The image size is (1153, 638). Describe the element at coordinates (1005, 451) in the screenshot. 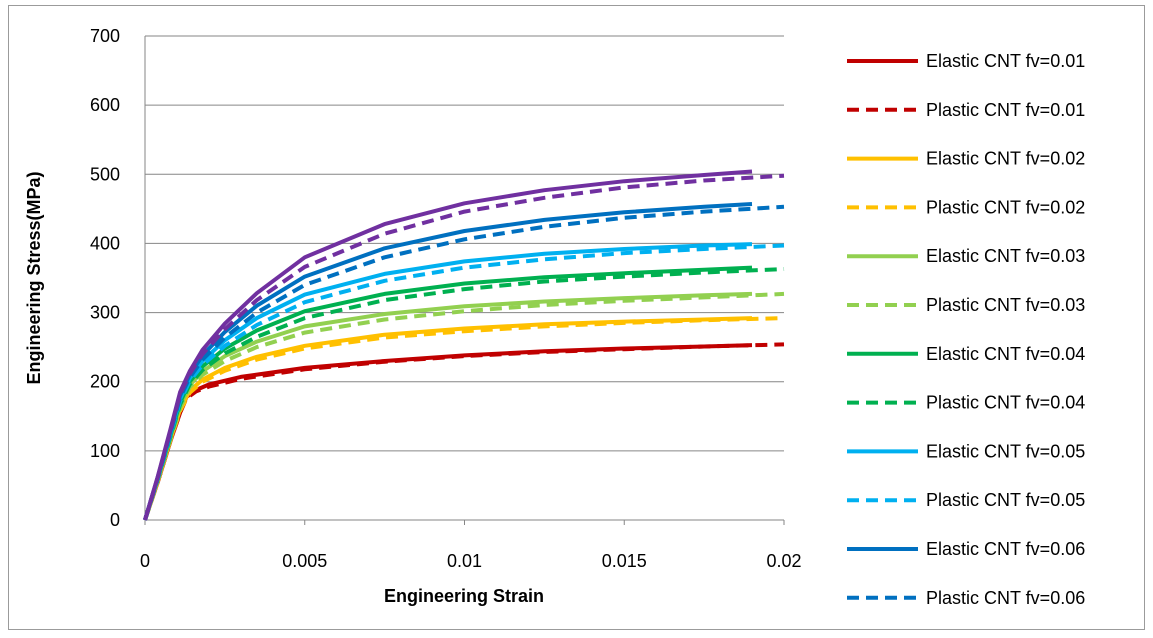

I see `legend-entry-label: Elastic CNT fv=0.05` at that location.